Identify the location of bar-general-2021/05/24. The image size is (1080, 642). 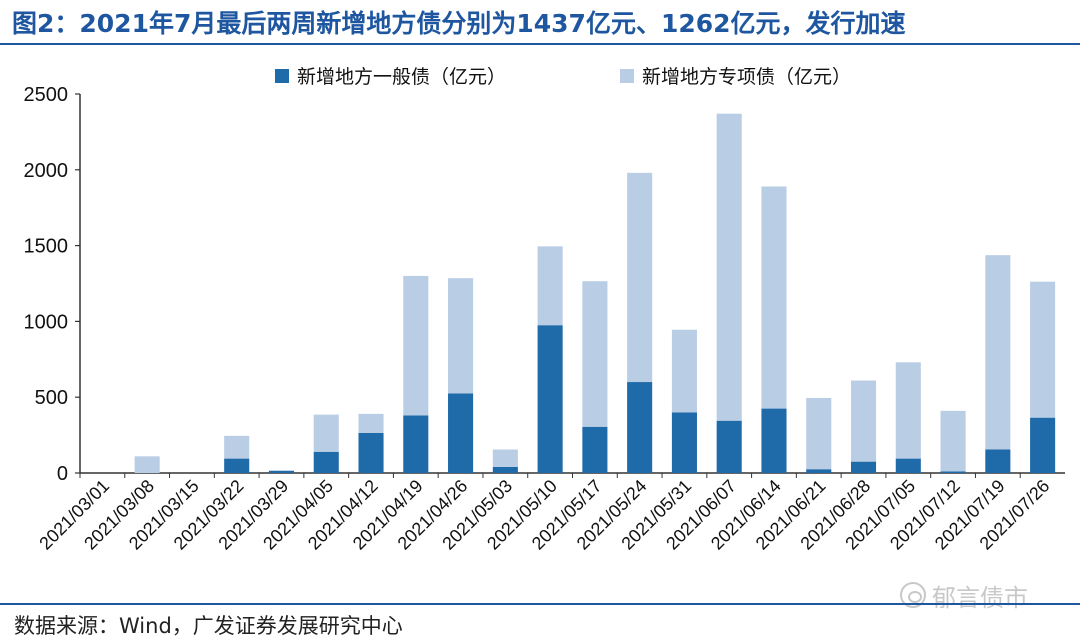
(640, 427).